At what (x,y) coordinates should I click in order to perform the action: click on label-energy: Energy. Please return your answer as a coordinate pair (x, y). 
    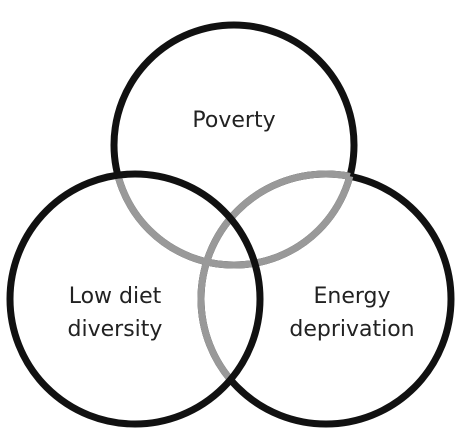
    Looking at the image, I should click on (351, 296).